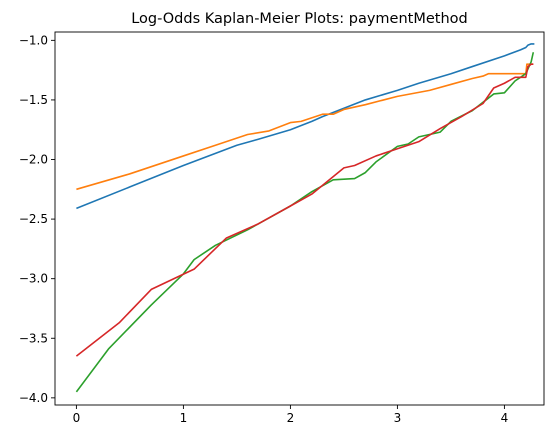 This screenshot has width=559, height=435. I want to click on y-axis: −4.0 −3.5 −3.0 −2.5 −2.0 −1.5 −1.0, so click(37, 219).